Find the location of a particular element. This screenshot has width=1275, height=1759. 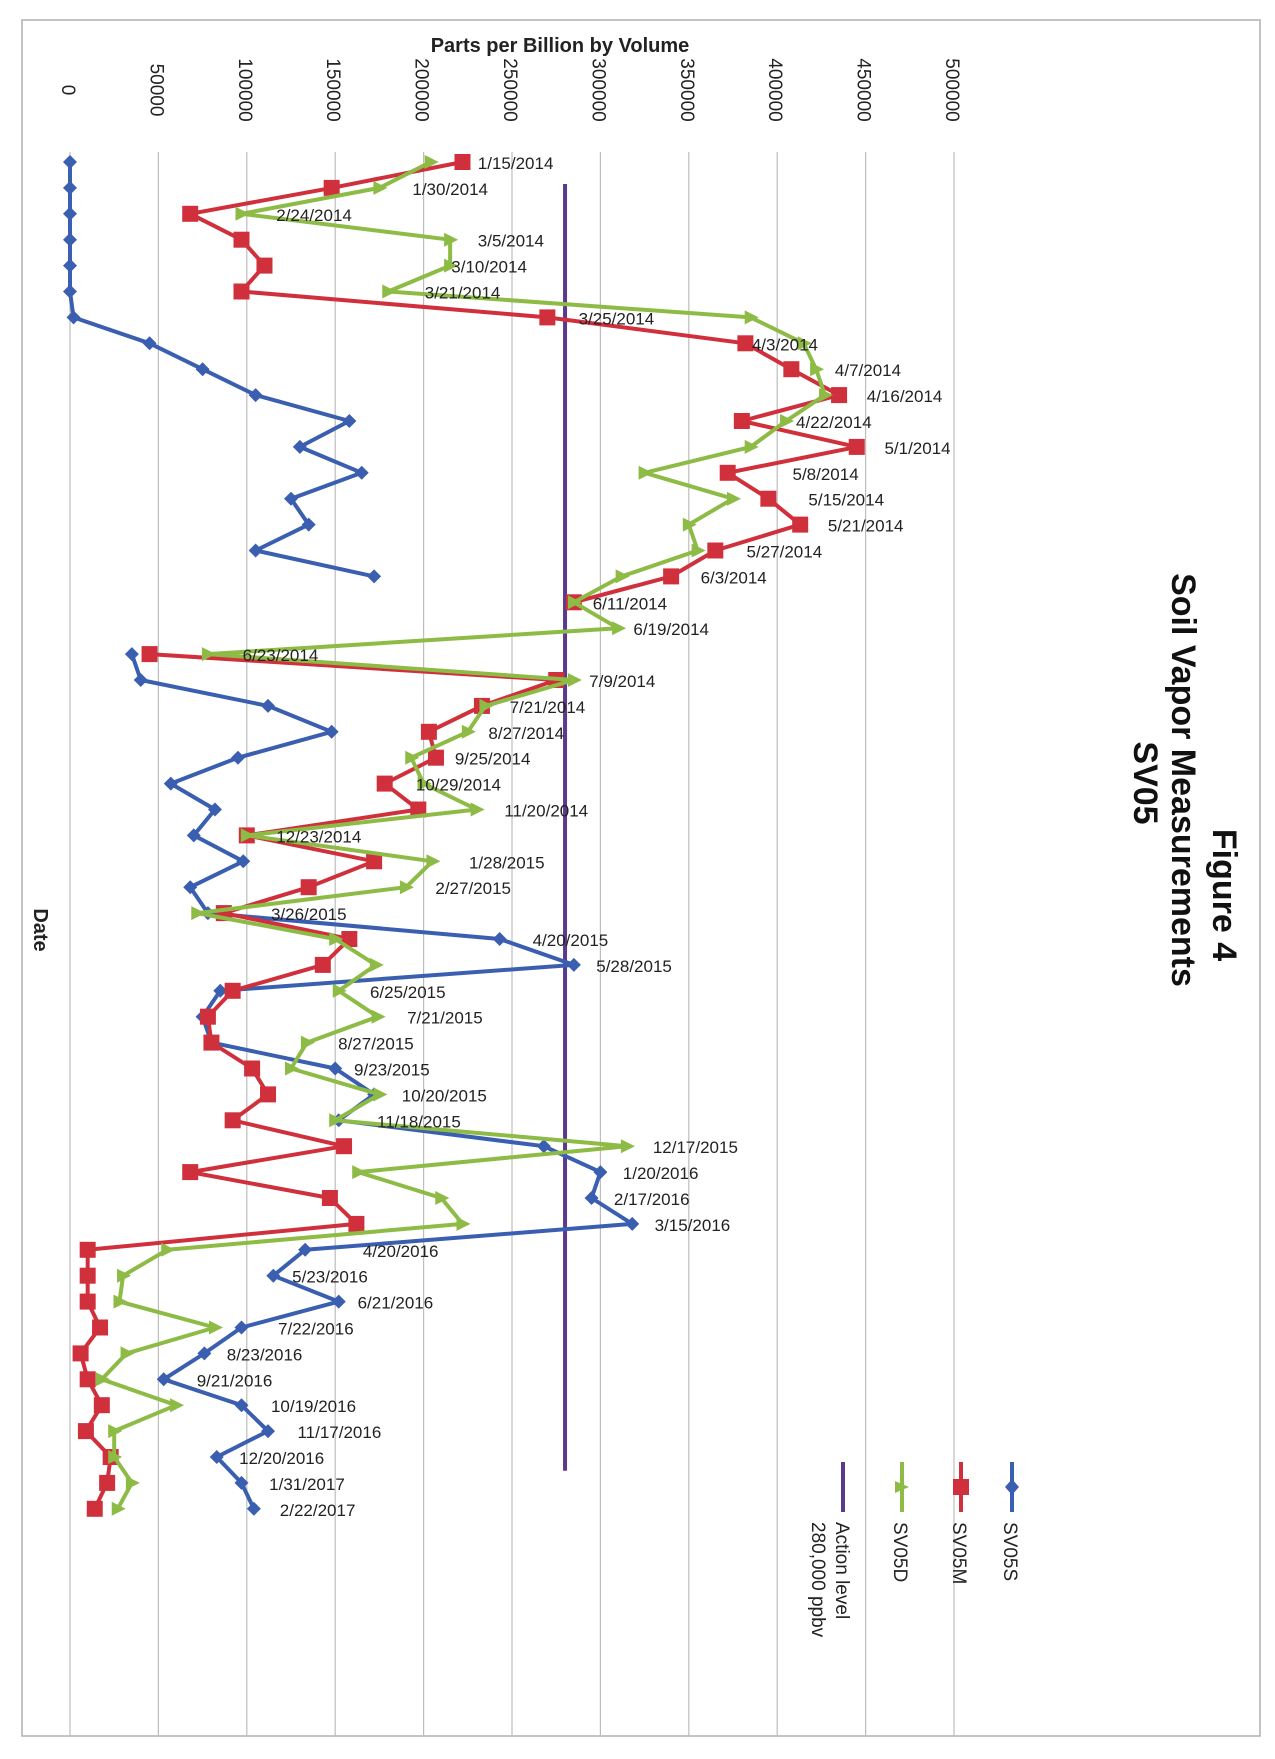

date-label: 5/15/2014 is located at coordinates (846, 500).